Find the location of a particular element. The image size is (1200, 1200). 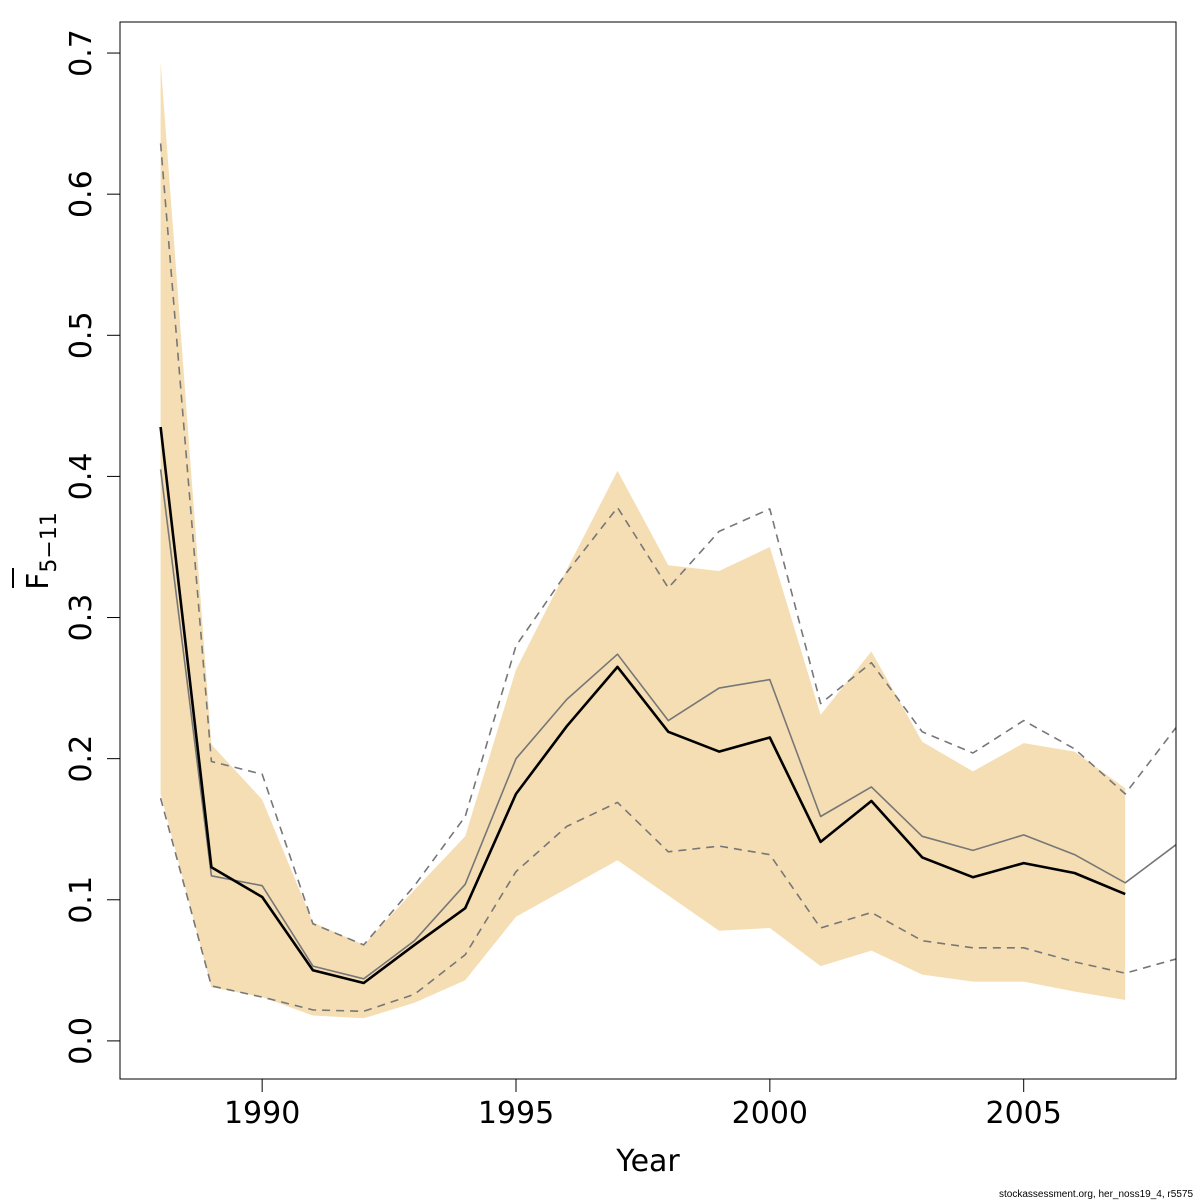

y-tick-label-0.7: 0.7 is located at coordinates (81, 53).